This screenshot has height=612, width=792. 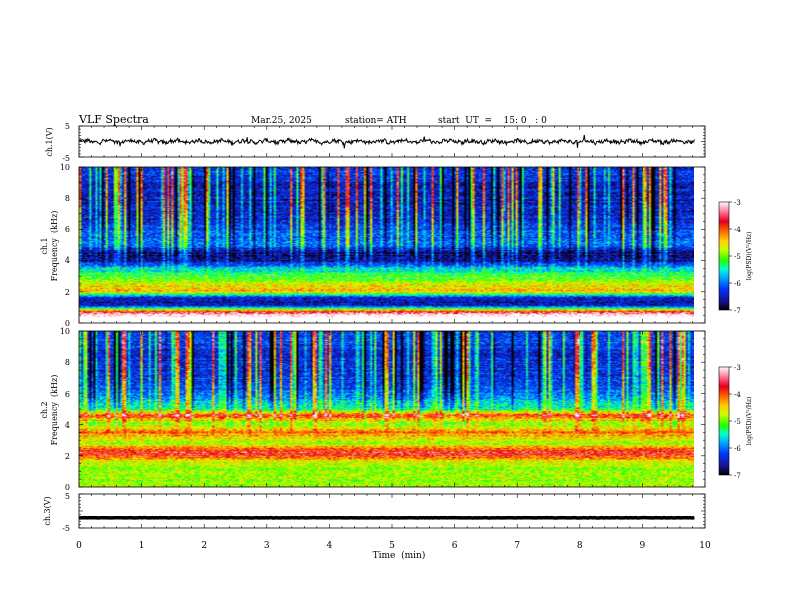 I want to click on xtick-2: 2, so click(x=204, y=546).